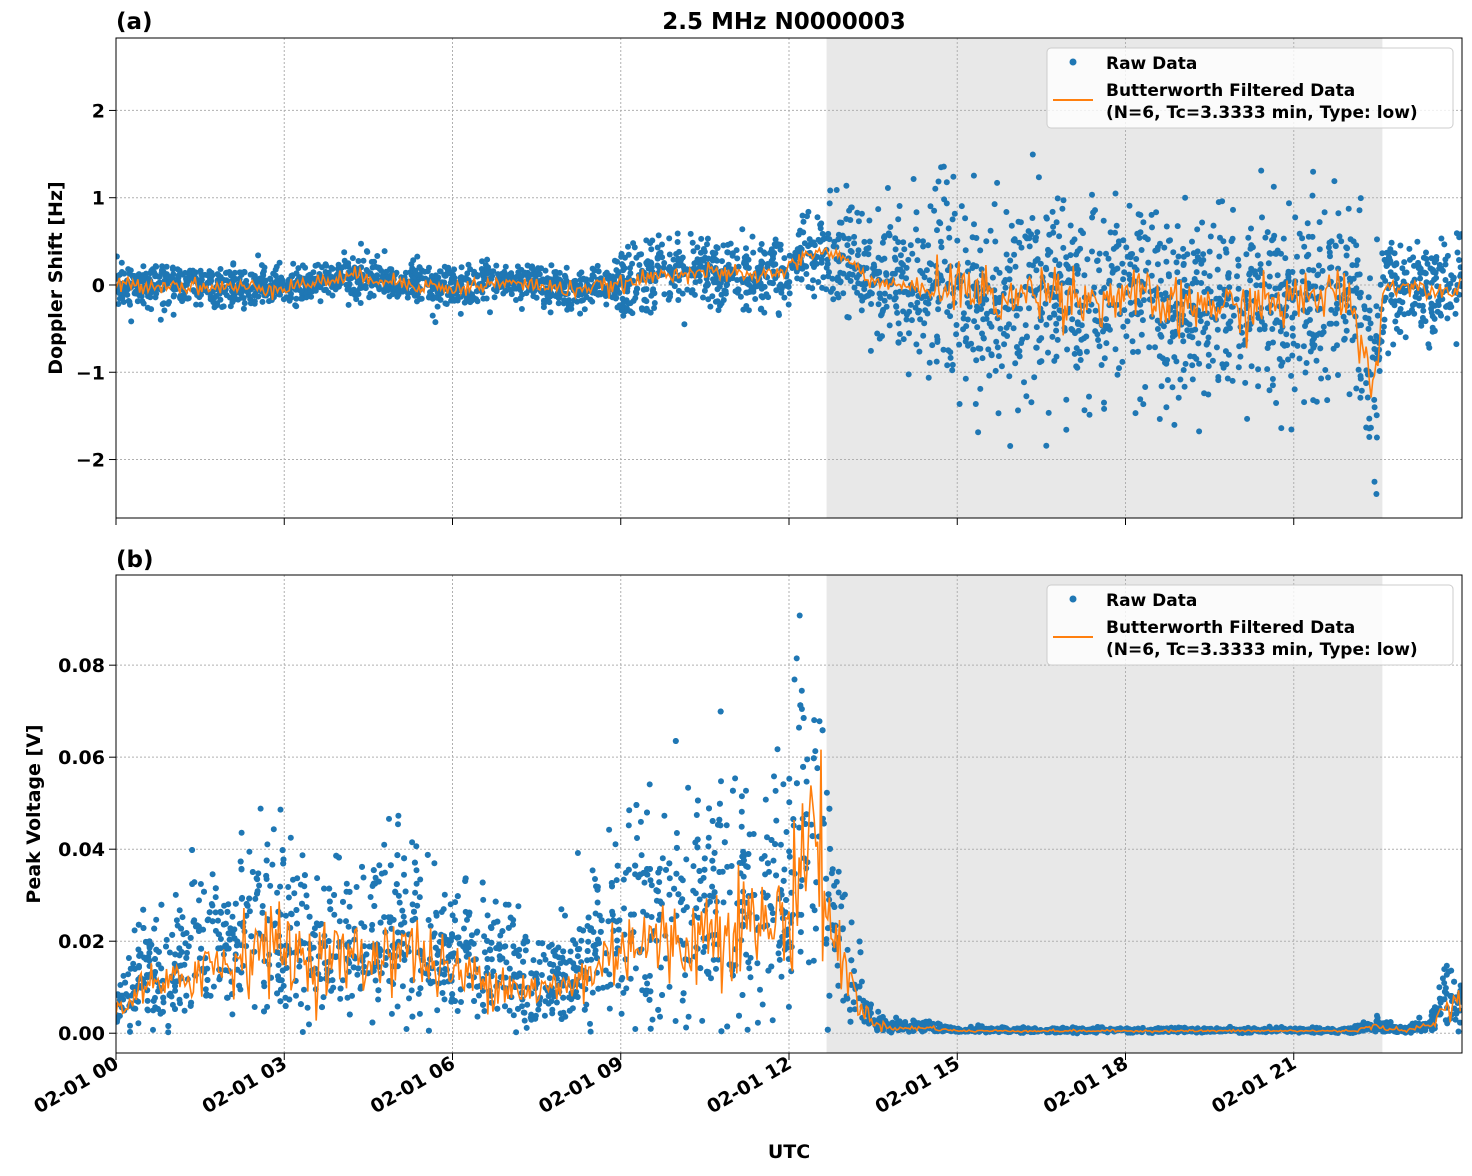  I want to click on panel-label-a: (a), so click(134, 22).